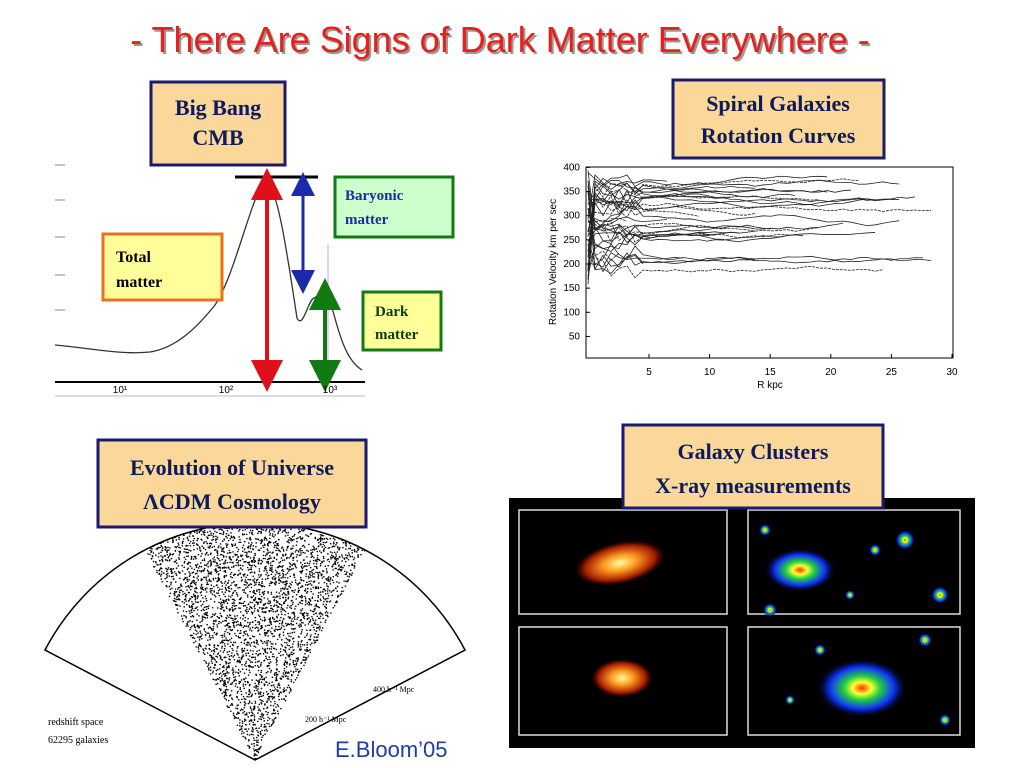 Image resolution: width=1024 pixels, height=768 pixels. I want to click on scale-label: 400 h⁻¹ Mpc, so click(394, 689).